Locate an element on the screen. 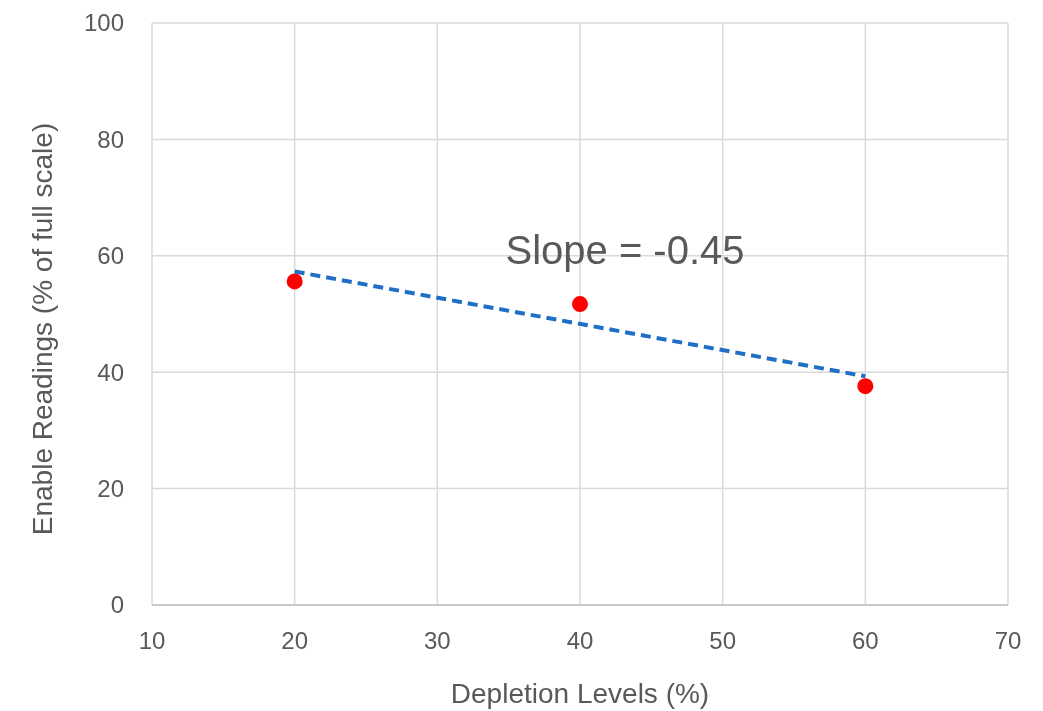  x-axis-title: Depletion Levels (%) is located at coordinates (580, 693).